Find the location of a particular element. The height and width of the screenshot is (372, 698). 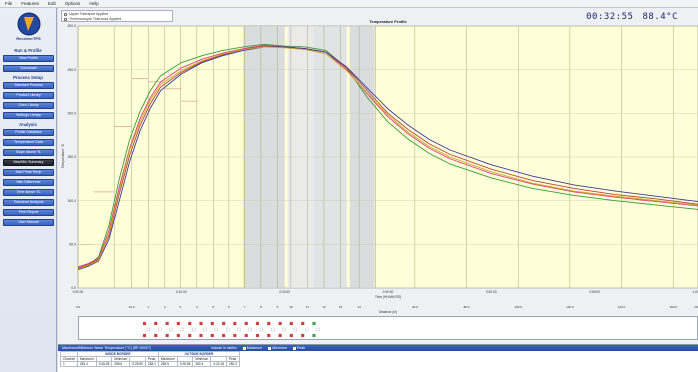

sidebar-button: Slope Above TL is located at coordinates (28, 152).